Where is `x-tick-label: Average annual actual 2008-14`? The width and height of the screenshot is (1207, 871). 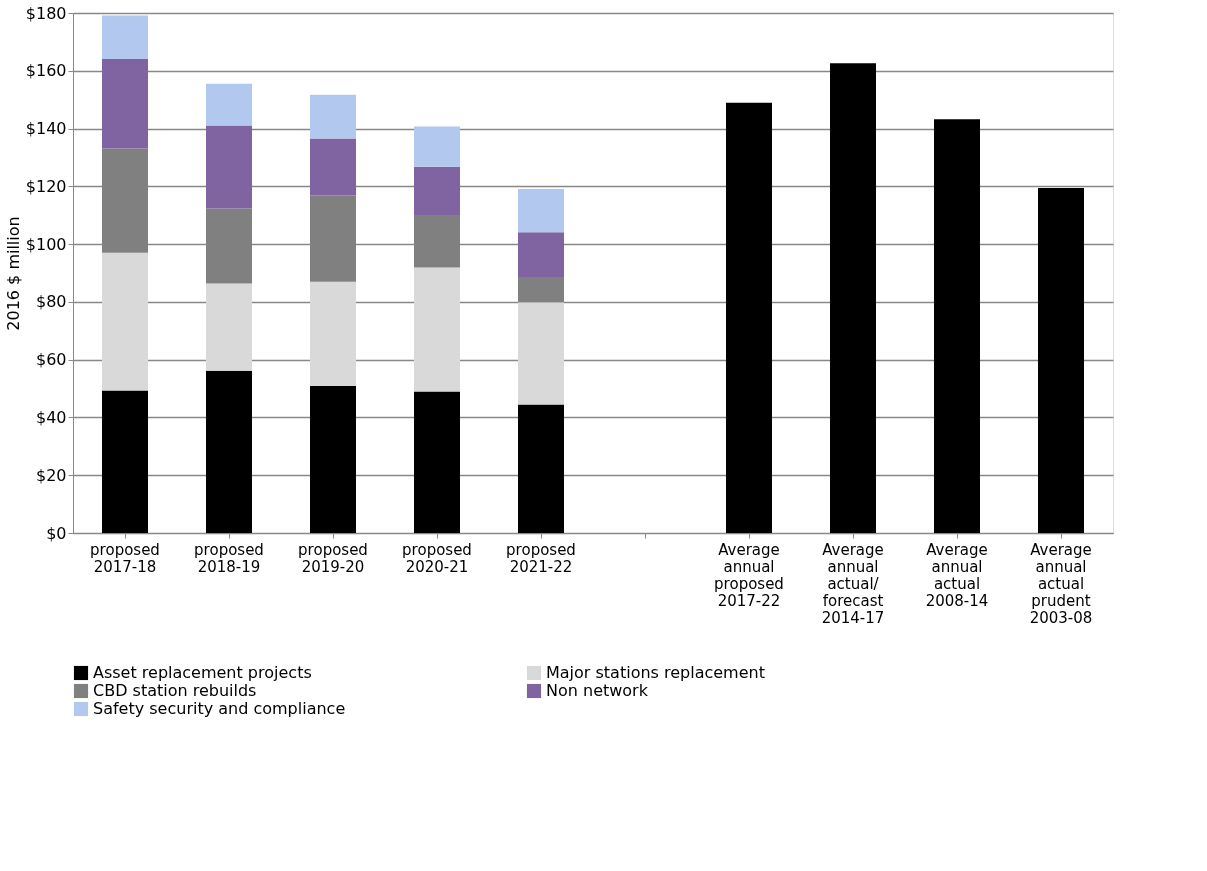
x-tick-label: Average annual actual 2008-14 is located at coordinates (957, 575).